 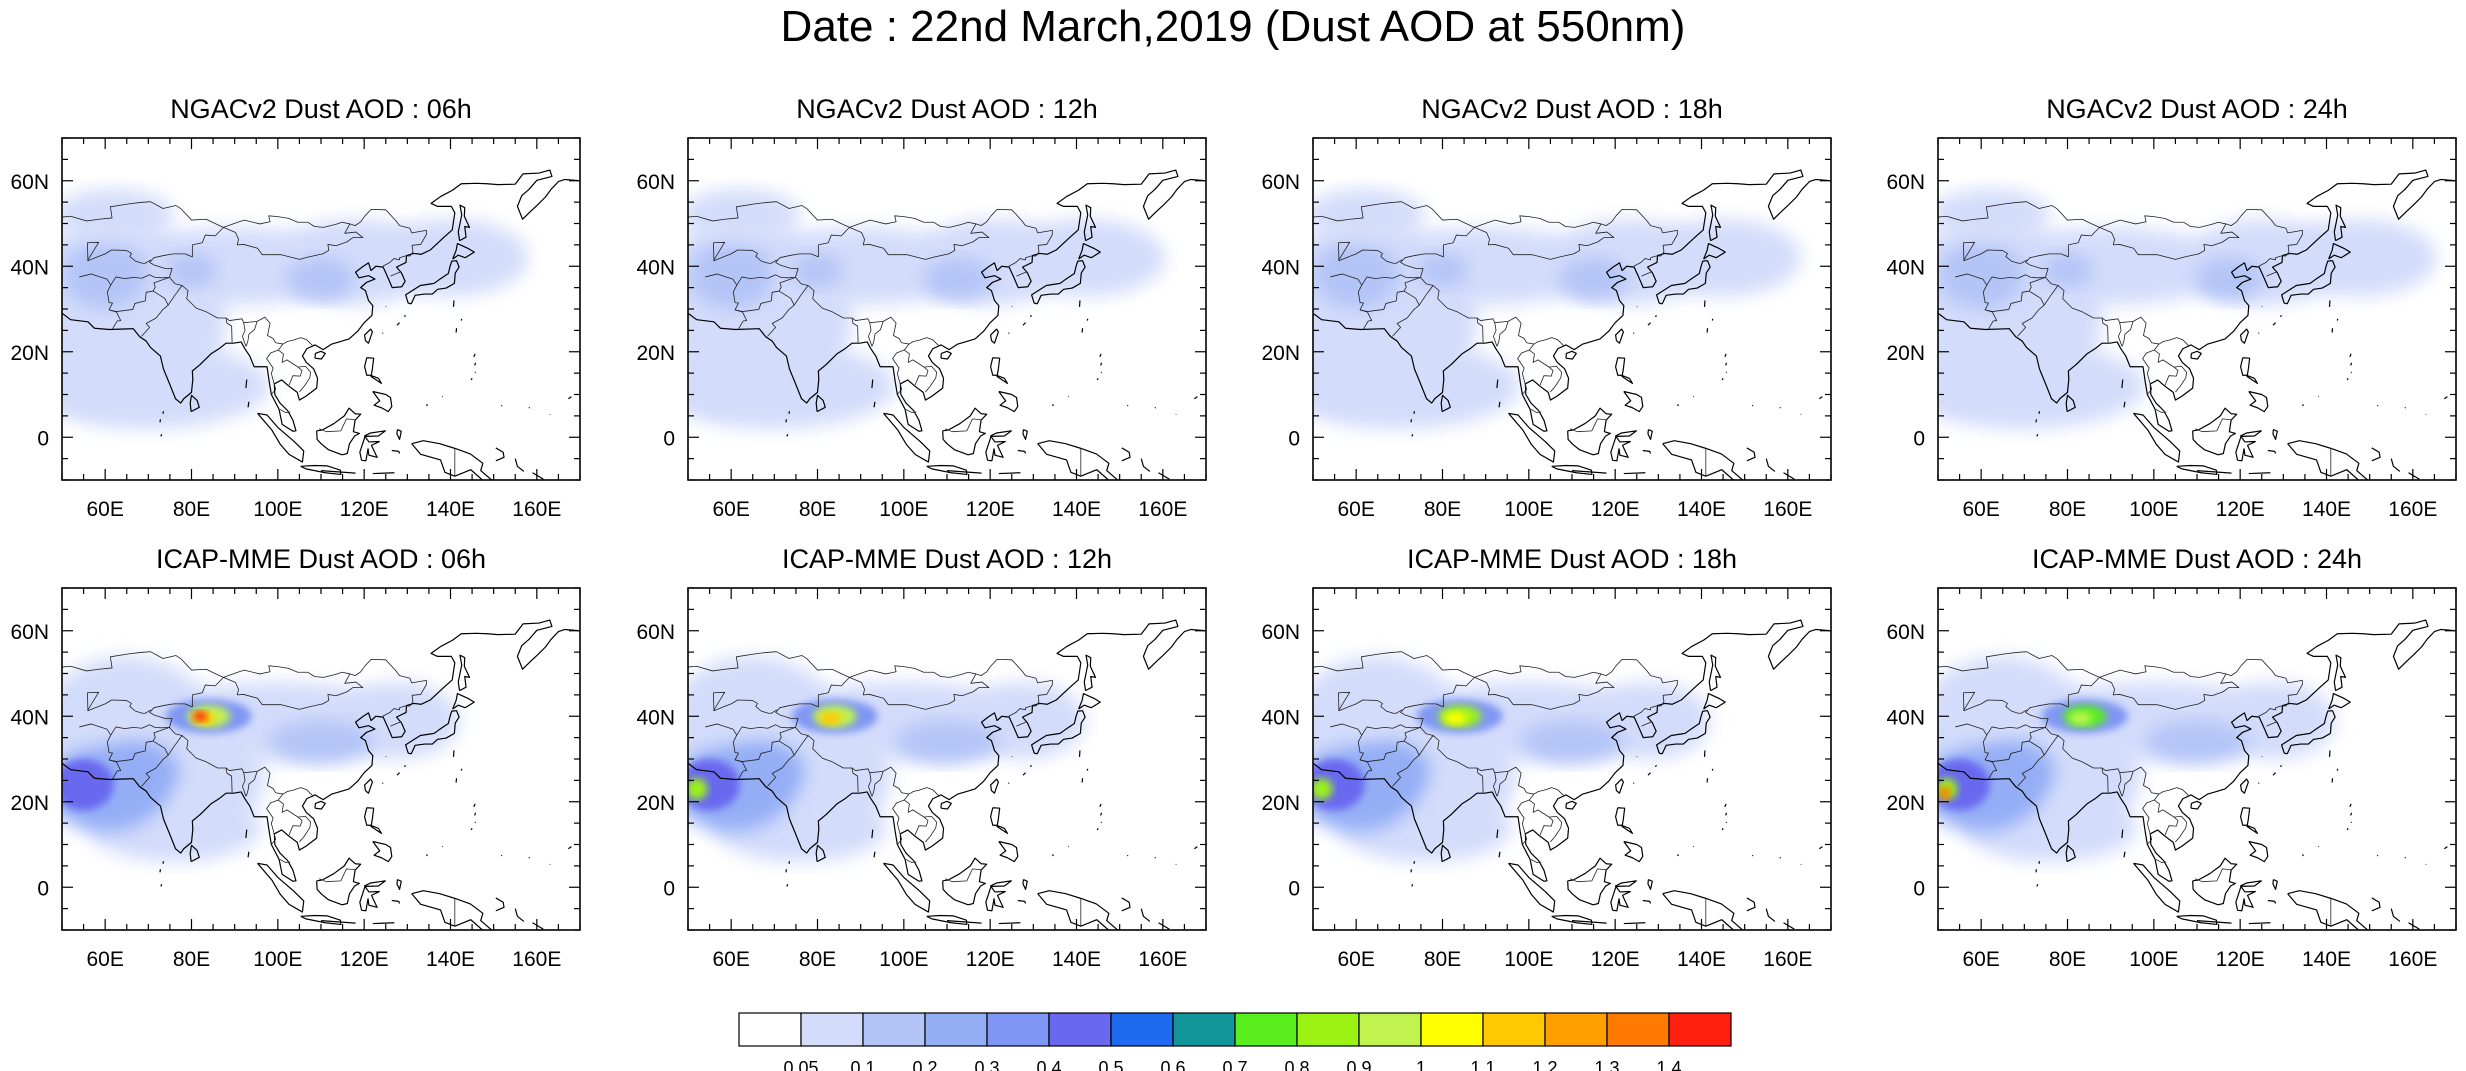 What do you see at coordinates (924, 1064) in the screenshot?
I see `colorbar-label: 0.2` at bounding box center [924, 1064].